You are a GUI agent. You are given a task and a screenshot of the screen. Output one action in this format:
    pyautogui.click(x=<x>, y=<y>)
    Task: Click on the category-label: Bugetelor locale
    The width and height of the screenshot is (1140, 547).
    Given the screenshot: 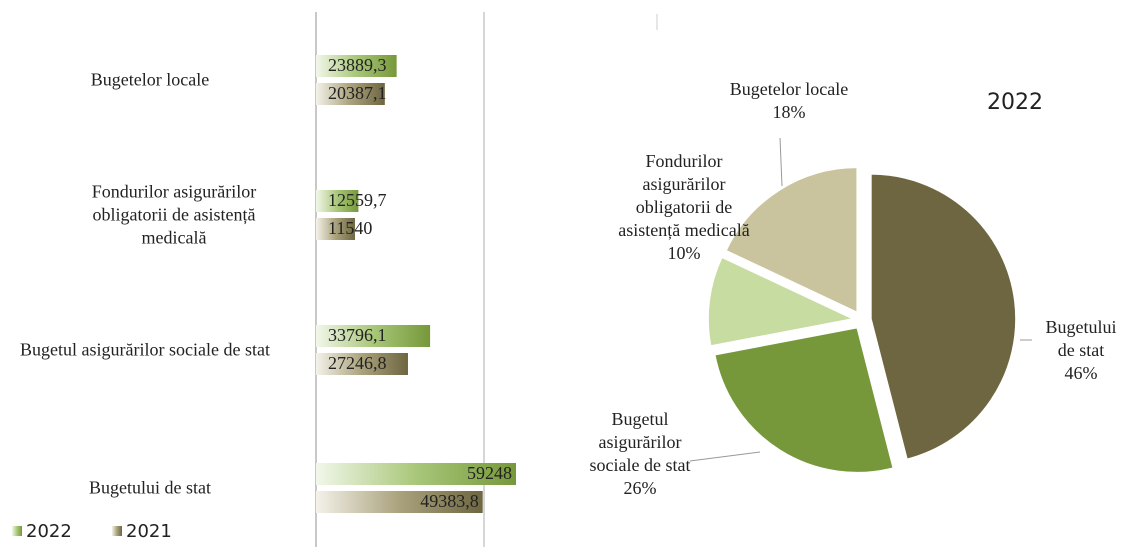 What is the action you would take?
    pyautogui.click(x=150, y=79)
    